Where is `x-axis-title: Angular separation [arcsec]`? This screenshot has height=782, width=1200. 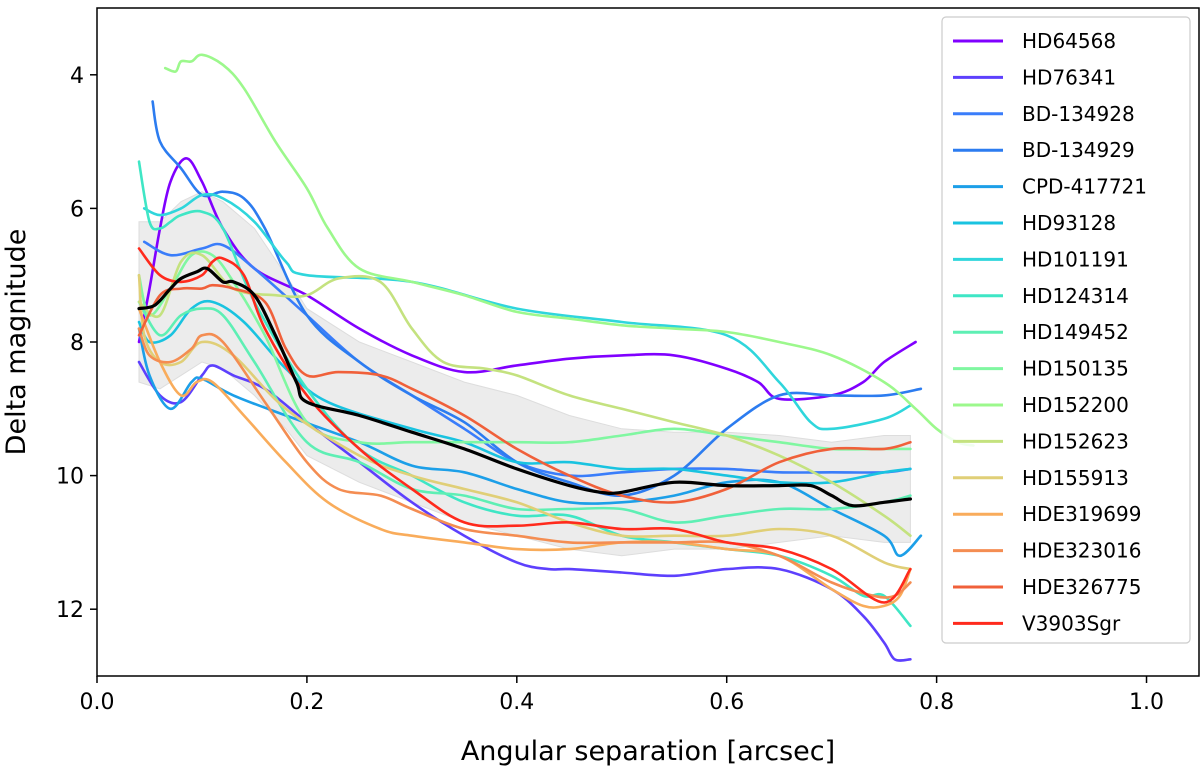
x-axis-title: Angular separation [arcsec] is located at coordinates (648, 751).